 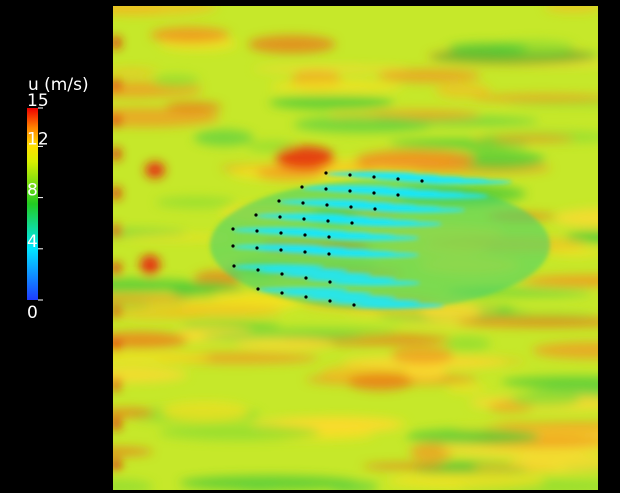 I want to click on colorbar, so click(x=32, y=204).